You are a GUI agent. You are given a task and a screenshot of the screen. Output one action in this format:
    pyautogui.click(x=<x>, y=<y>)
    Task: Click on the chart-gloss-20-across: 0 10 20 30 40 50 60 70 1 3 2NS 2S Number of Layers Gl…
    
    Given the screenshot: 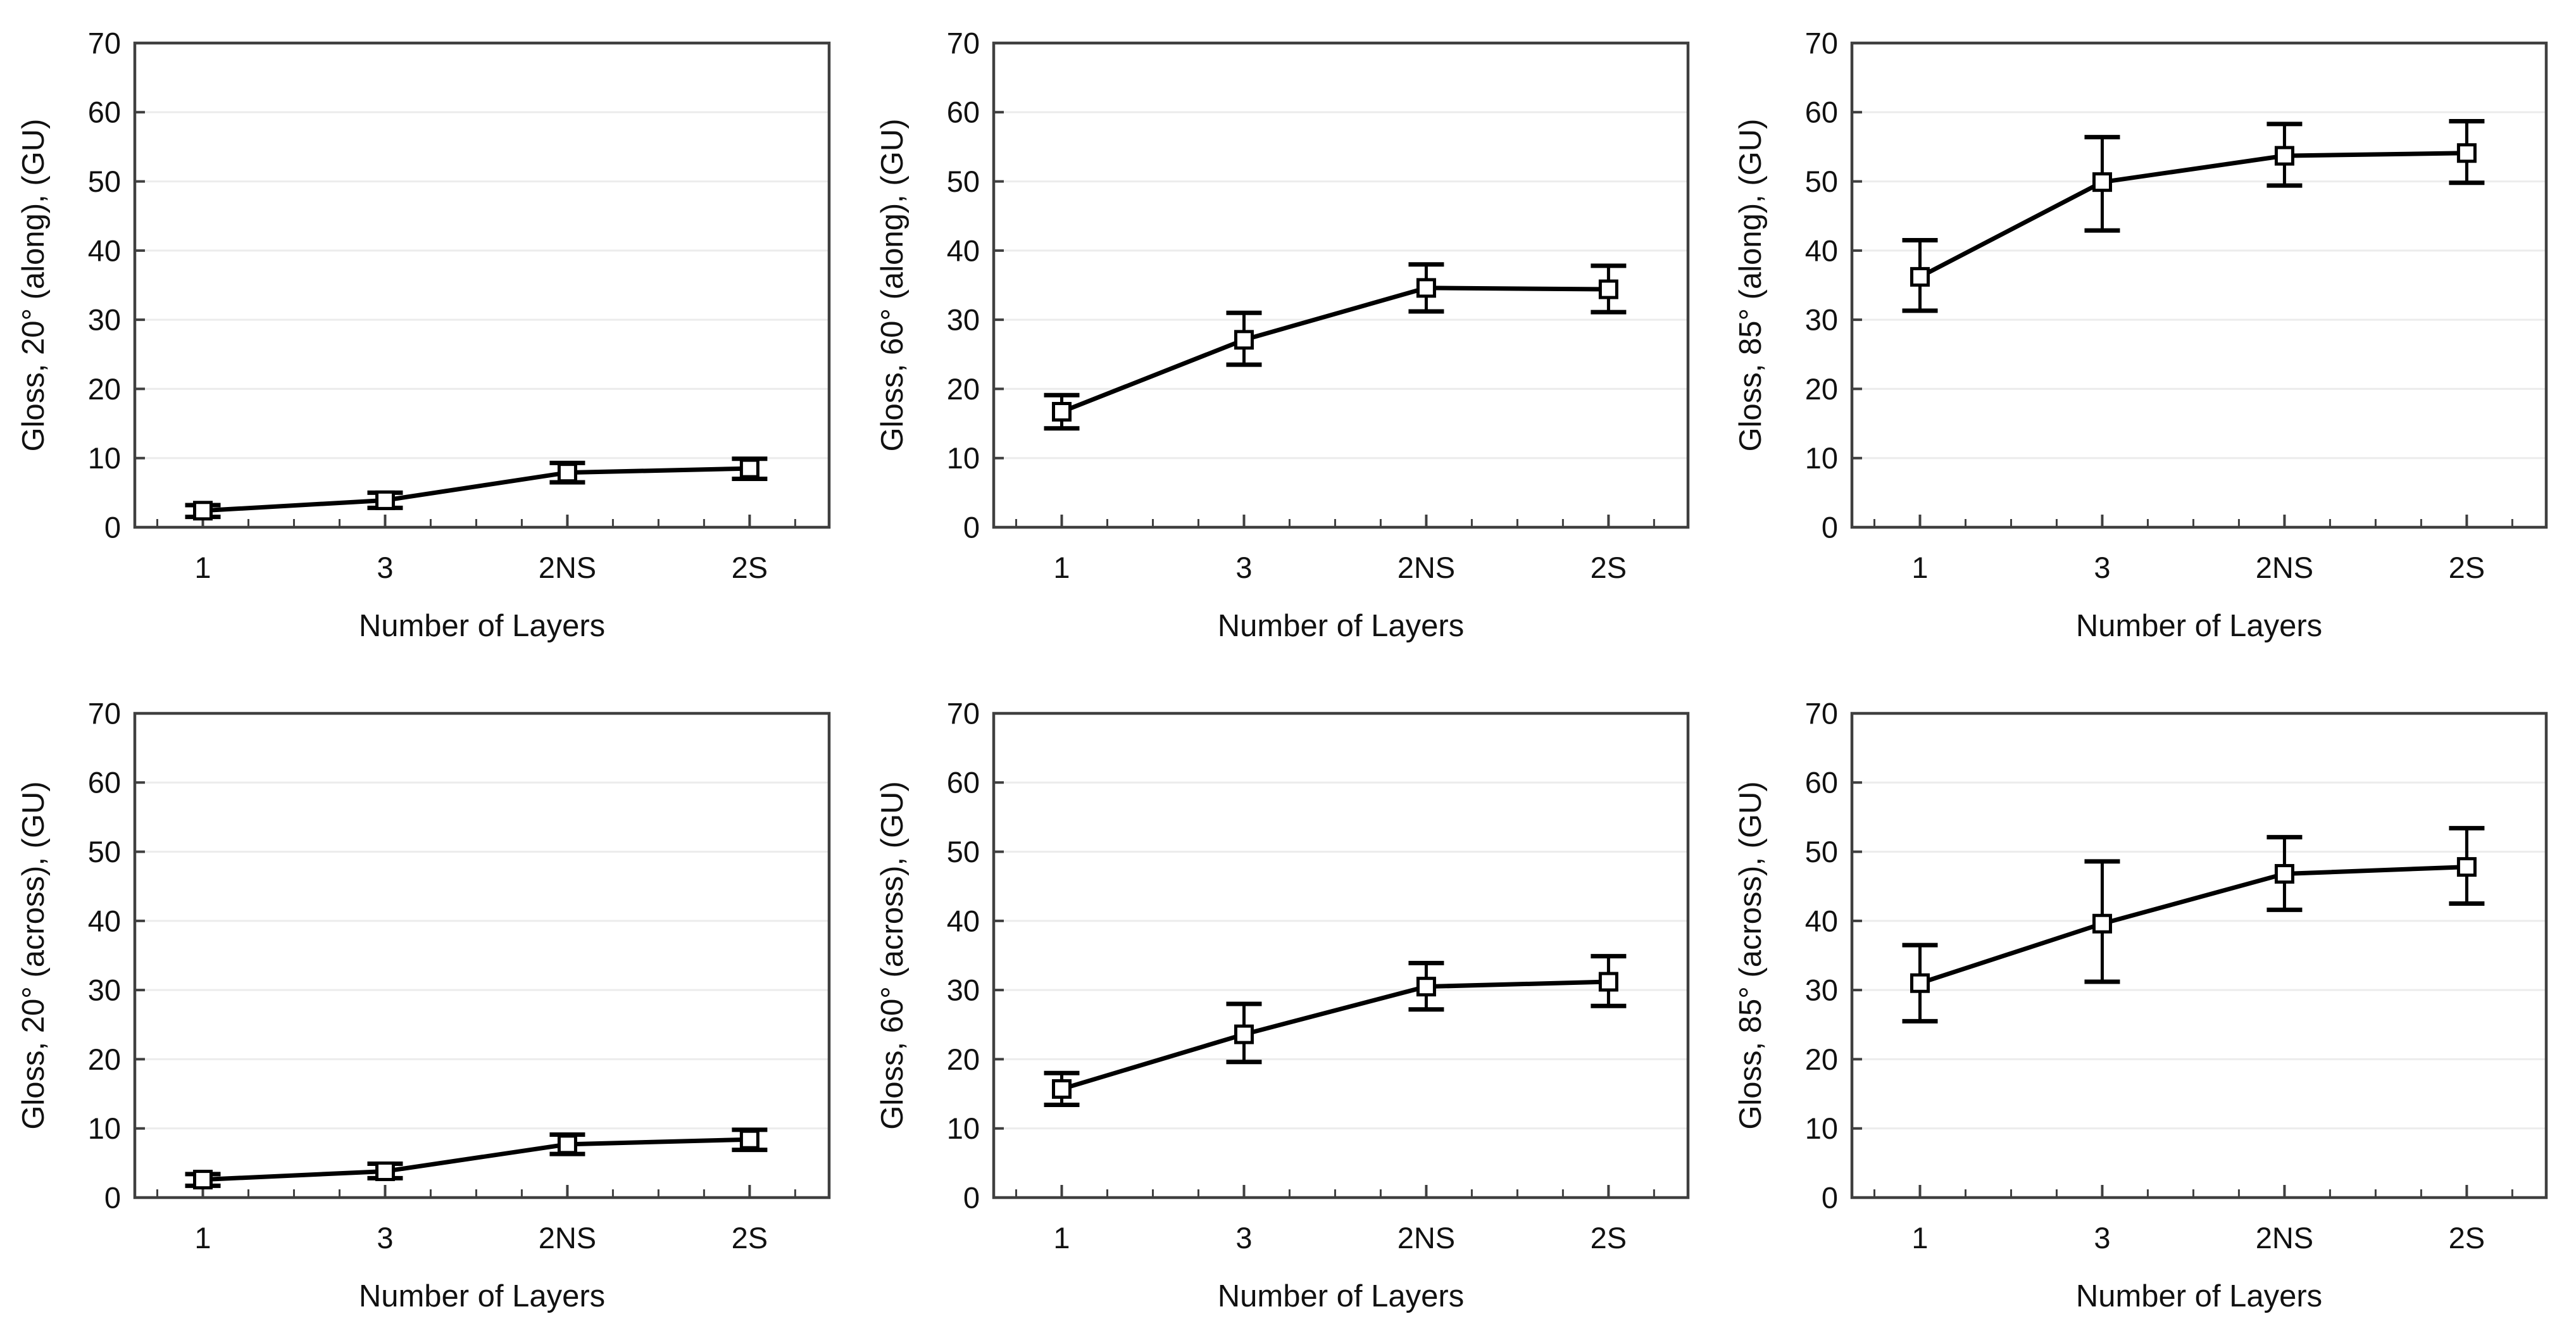 What is the action you would take?
    pyautogui.click(x=423, y=1004)
    